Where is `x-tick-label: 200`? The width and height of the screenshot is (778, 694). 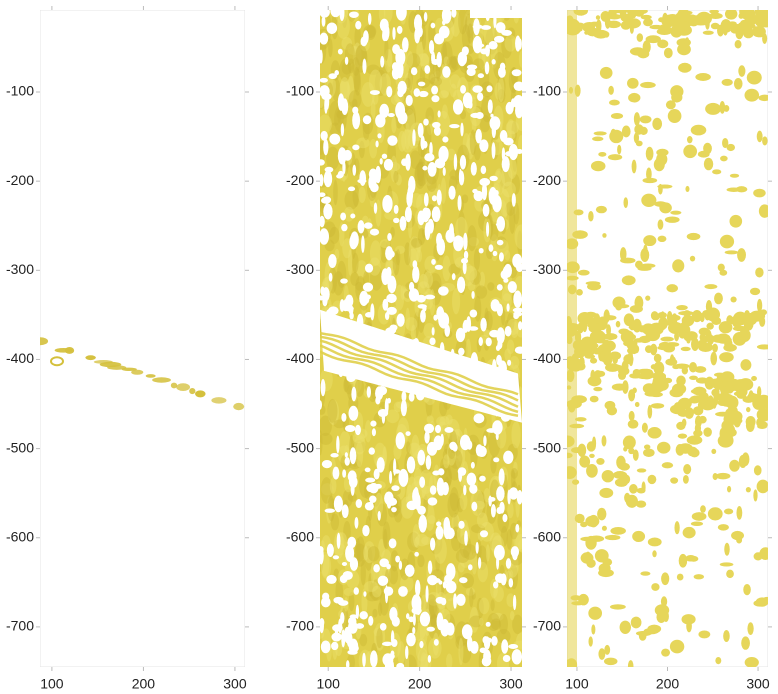
x-tick-label: 200 is located at coordinates (144, 684).